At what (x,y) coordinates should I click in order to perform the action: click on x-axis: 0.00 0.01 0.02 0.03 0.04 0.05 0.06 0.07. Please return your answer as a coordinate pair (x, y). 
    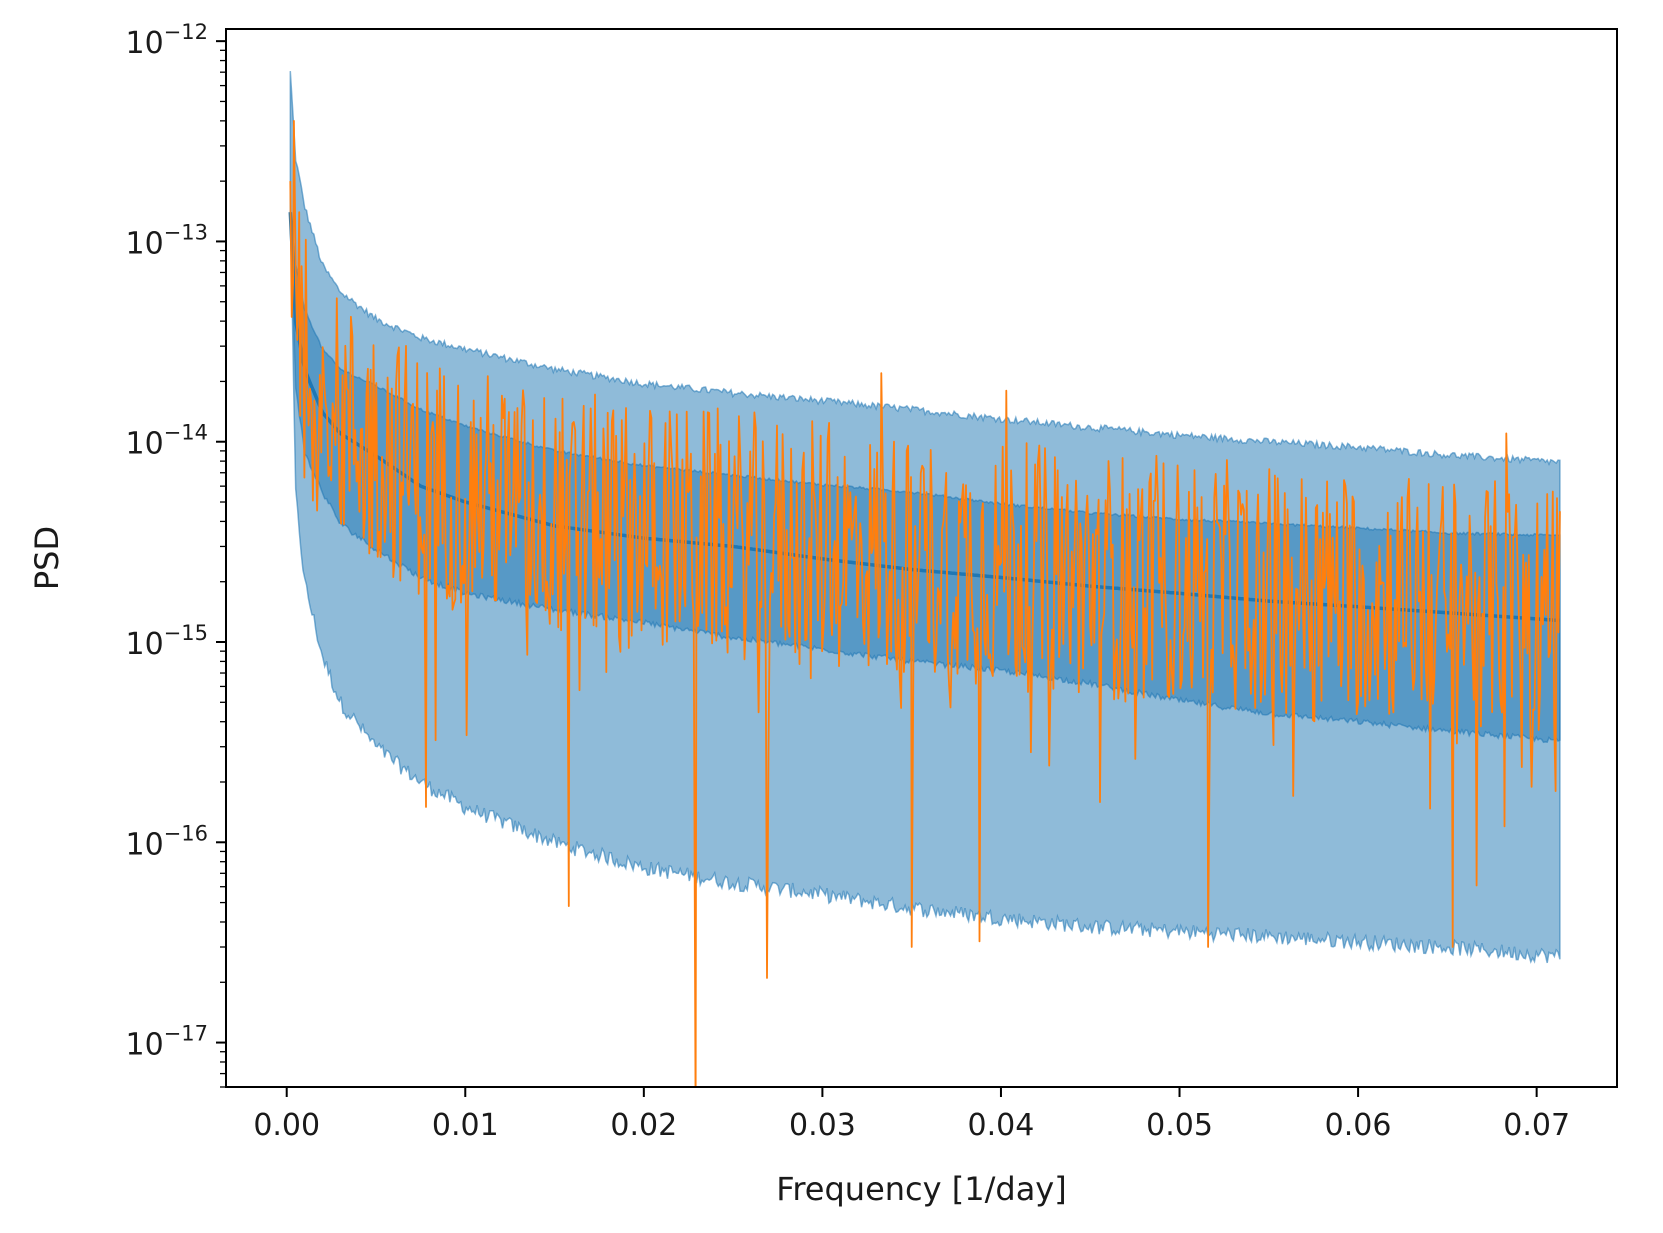
    Looking at the image, I should click on (911, 1115).